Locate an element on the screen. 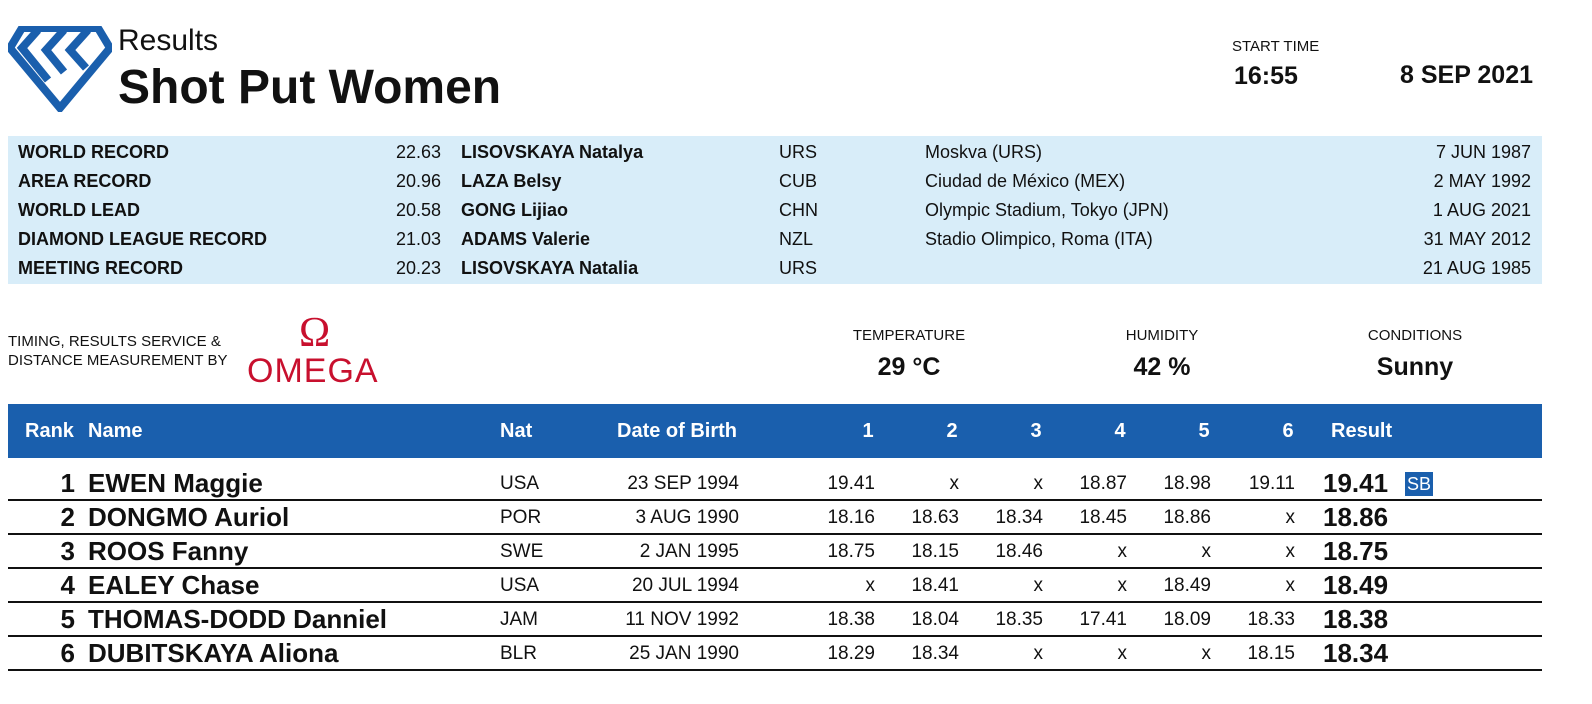  date: 8 SEP 2021 is located at coordinates (1466, 75).